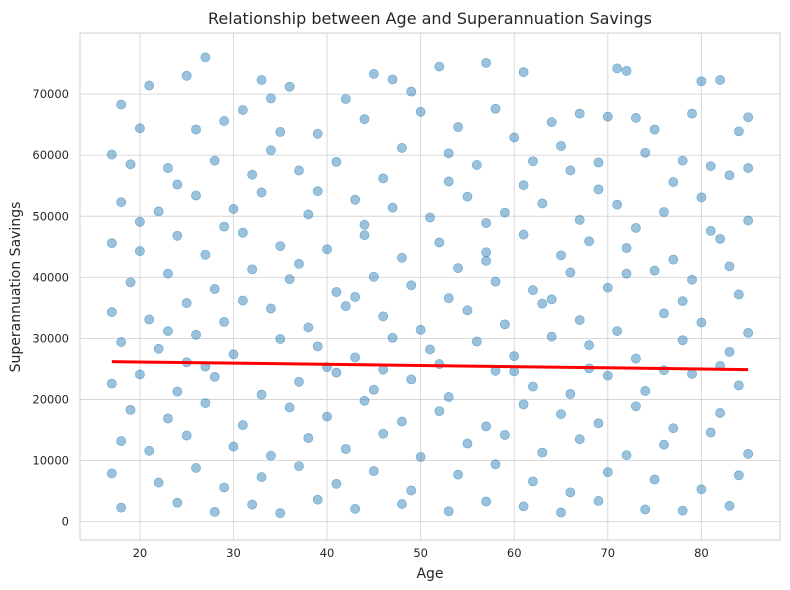 The image size is (790, 590). I want to click on x-tick-label: 80, so click(701, 553).